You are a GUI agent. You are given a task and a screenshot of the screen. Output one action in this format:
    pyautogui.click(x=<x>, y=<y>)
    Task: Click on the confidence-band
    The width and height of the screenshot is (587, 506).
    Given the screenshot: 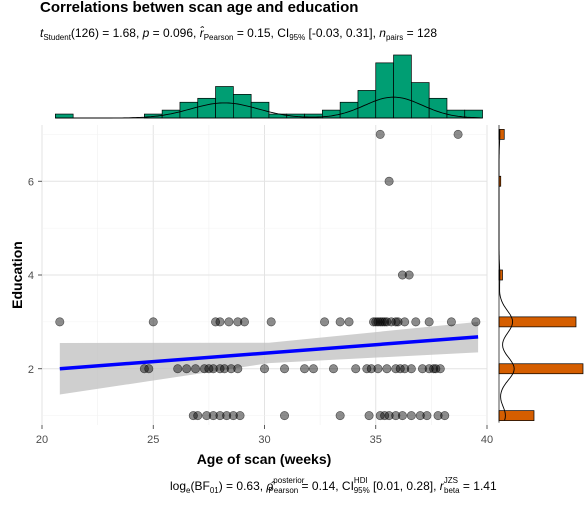 What is the action you would take?
    pyautogui.click(x=269, y=358)
    